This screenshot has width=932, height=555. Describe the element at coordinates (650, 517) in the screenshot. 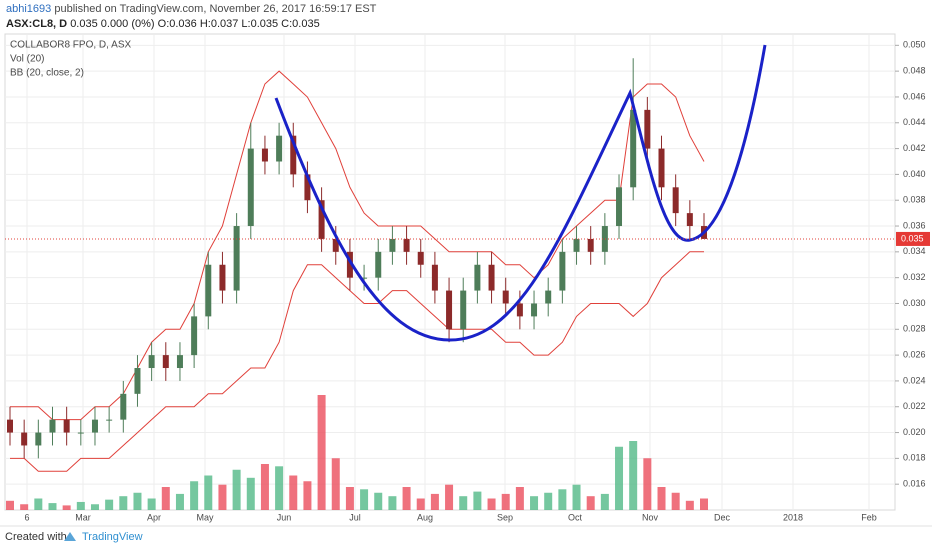

I see `x-tick-label: Nov` at that location.